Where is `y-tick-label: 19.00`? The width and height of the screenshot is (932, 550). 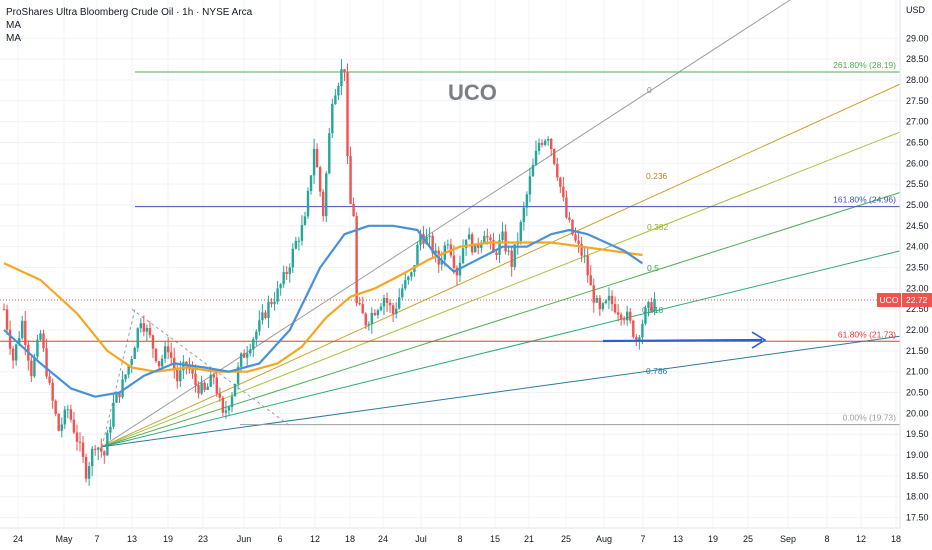
y-tick-label: 19.00 is located at coordinates (917, 455).